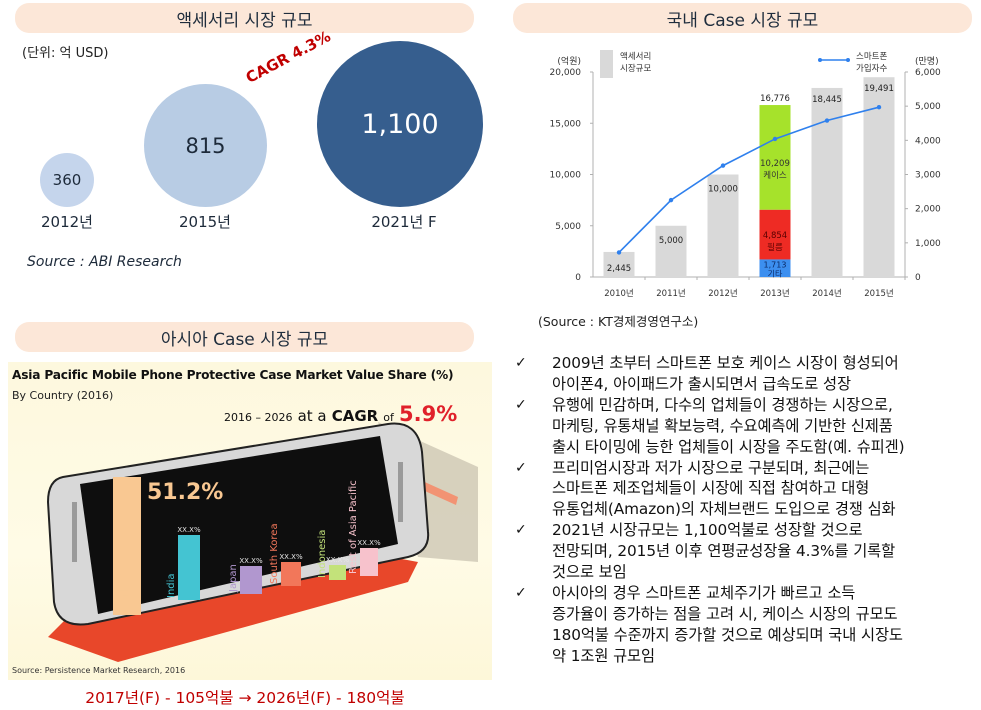  Describe the element at coordinates (618, 321) in the screenshot. I see `domestic-source: (Source : KT경제경영연구소)` at that location.